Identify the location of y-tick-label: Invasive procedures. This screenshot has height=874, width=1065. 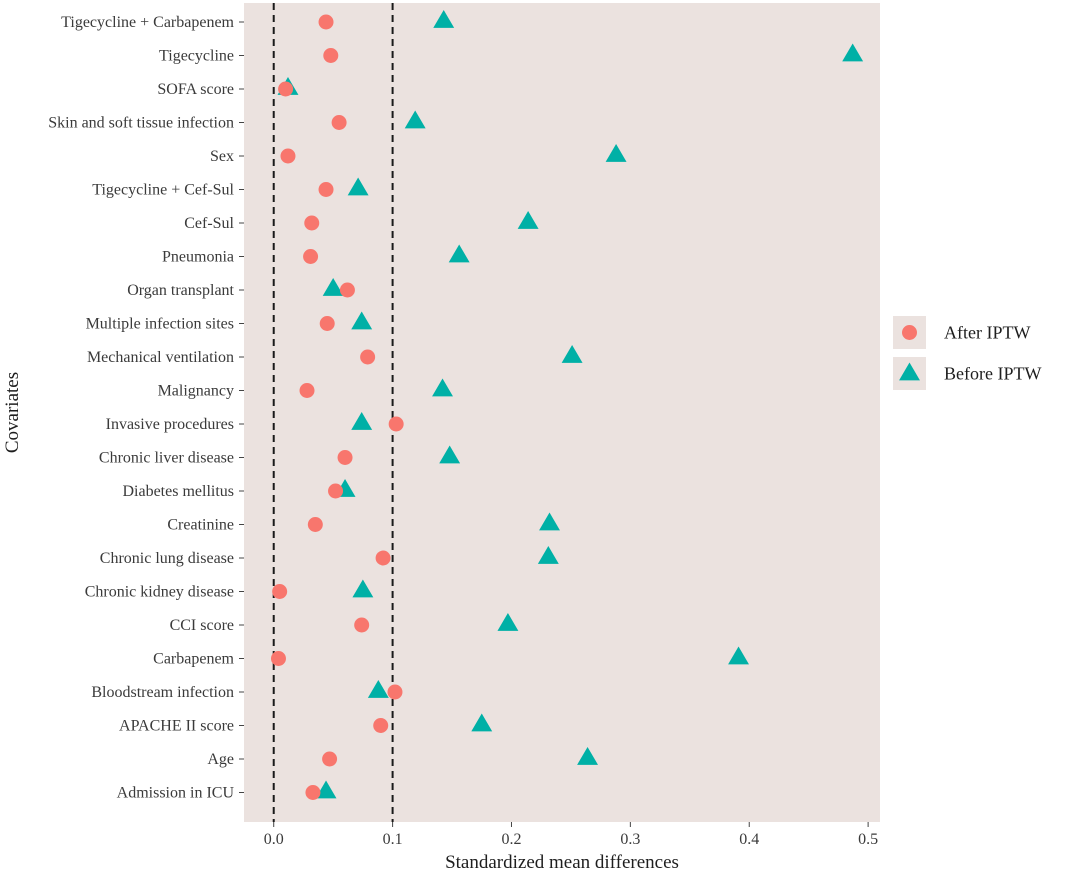
(170, 424).